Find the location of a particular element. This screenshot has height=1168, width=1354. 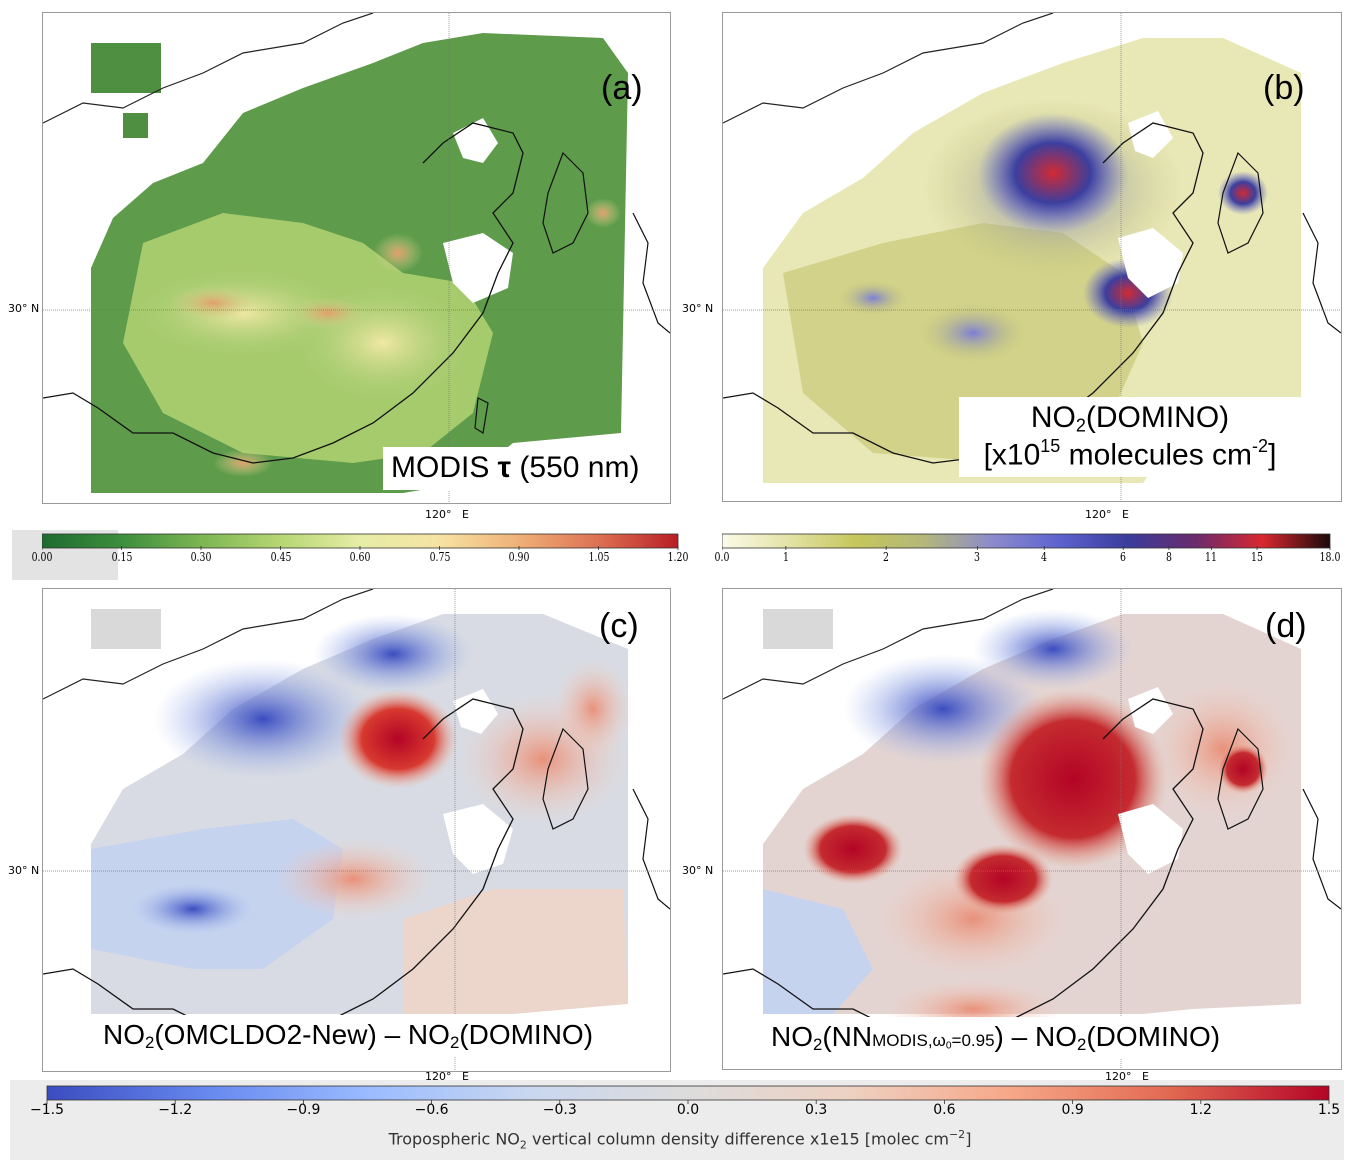

colorbar-tick-label: 0.6 is located at coordinates (944, 1110).